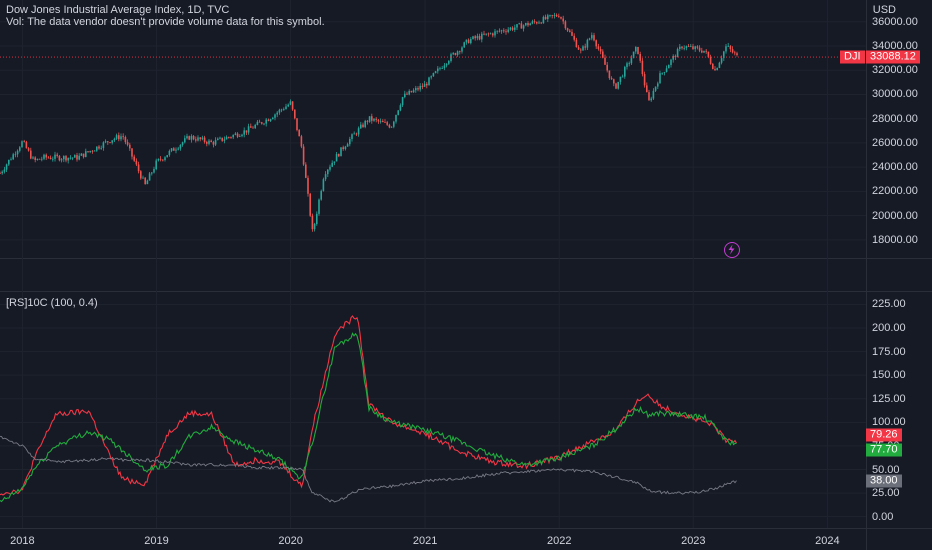 This screenshot has width=932, height=550. What do you see at coordinates (732, 250) in the screenshot?
I see `lightning-icon` at bounding box center [732, 250].